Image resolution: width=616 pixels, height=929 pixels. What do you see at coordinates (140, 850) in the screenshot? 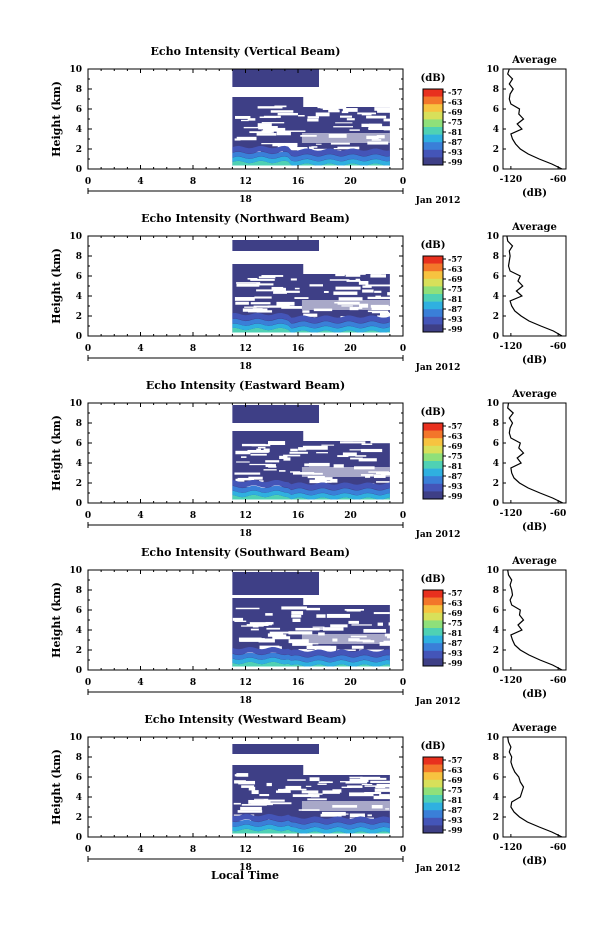
I see `x-tick-label: 4` at bounding box center [140, 850].